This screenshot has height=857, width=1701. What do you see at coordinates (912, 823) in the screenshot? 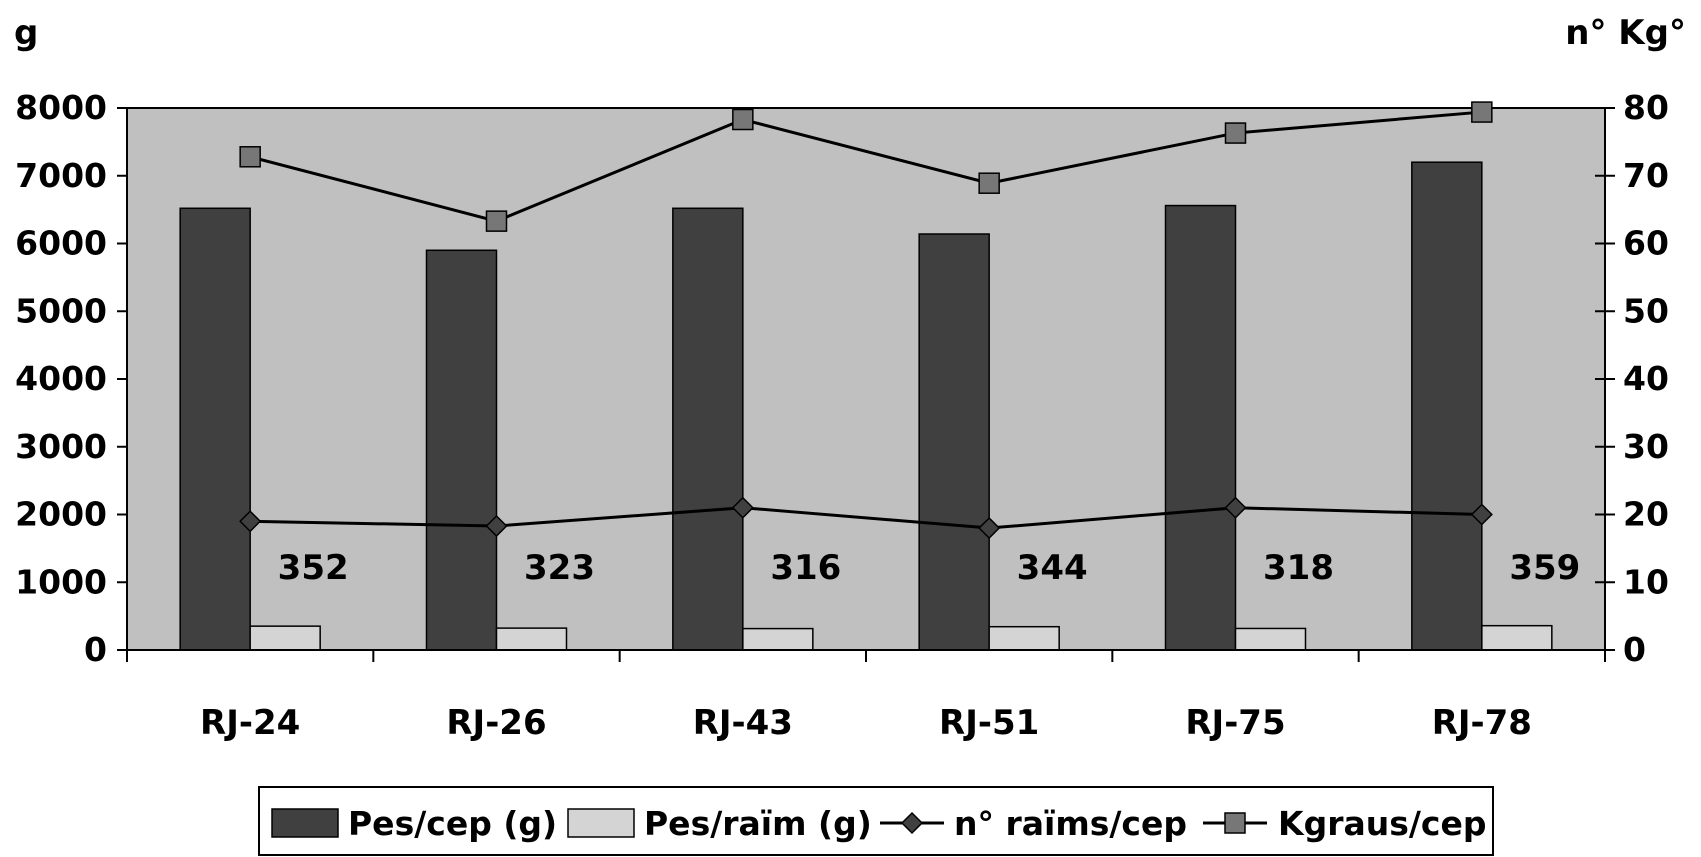
I see `legend-marker-n-ra-ms-cep` at bounding box center [912, 823].